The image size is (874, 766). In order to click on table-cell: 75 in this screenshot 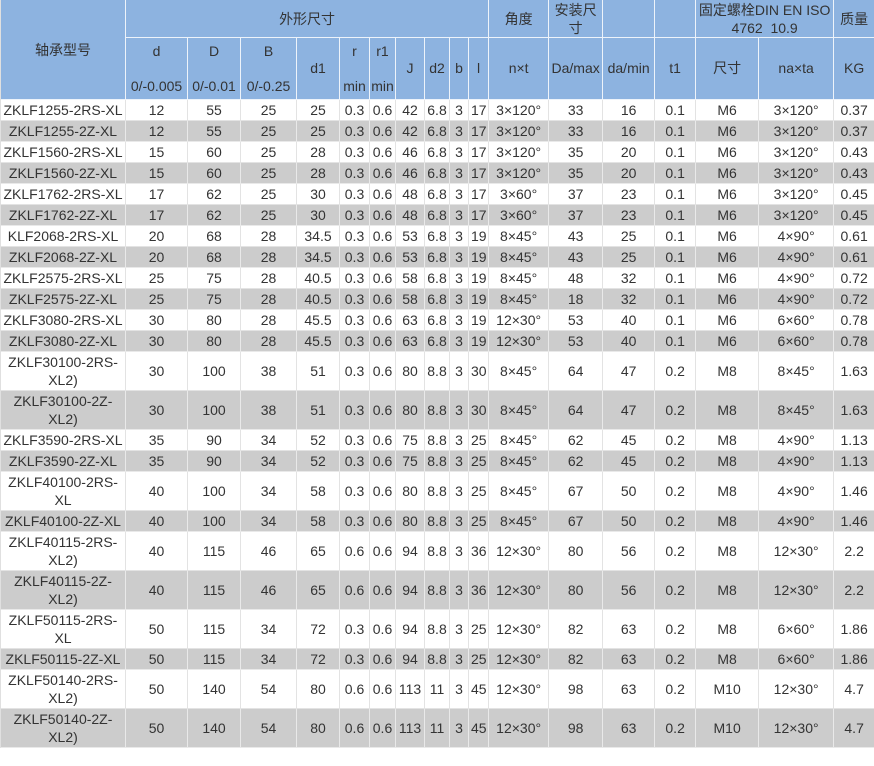, I will do `click(214, 278)`.